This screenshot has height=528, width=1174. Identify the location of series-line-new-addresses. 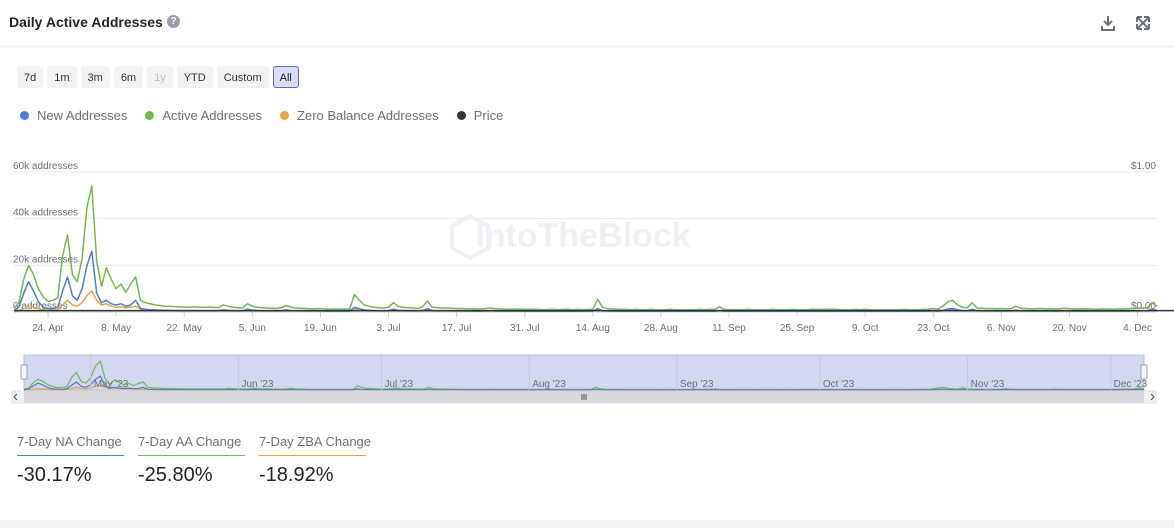
(585, 281).